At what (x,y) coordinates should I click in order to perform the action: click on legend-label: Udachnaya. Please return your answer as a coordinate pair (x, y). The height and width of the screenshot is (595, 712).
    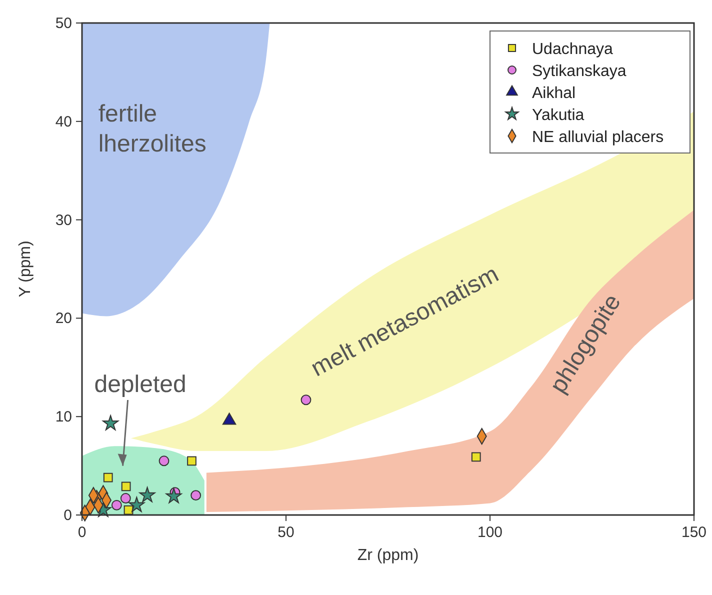
    Looking at the image, I should click on (573, 49).